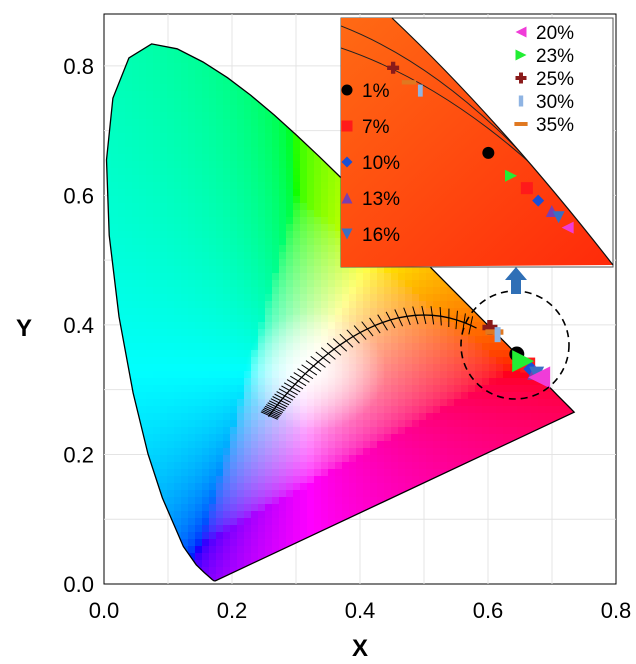 Image resolution: width=636 pixels, height=664 pixels. I want to click on up-arrow-icon, so click(516, 280).